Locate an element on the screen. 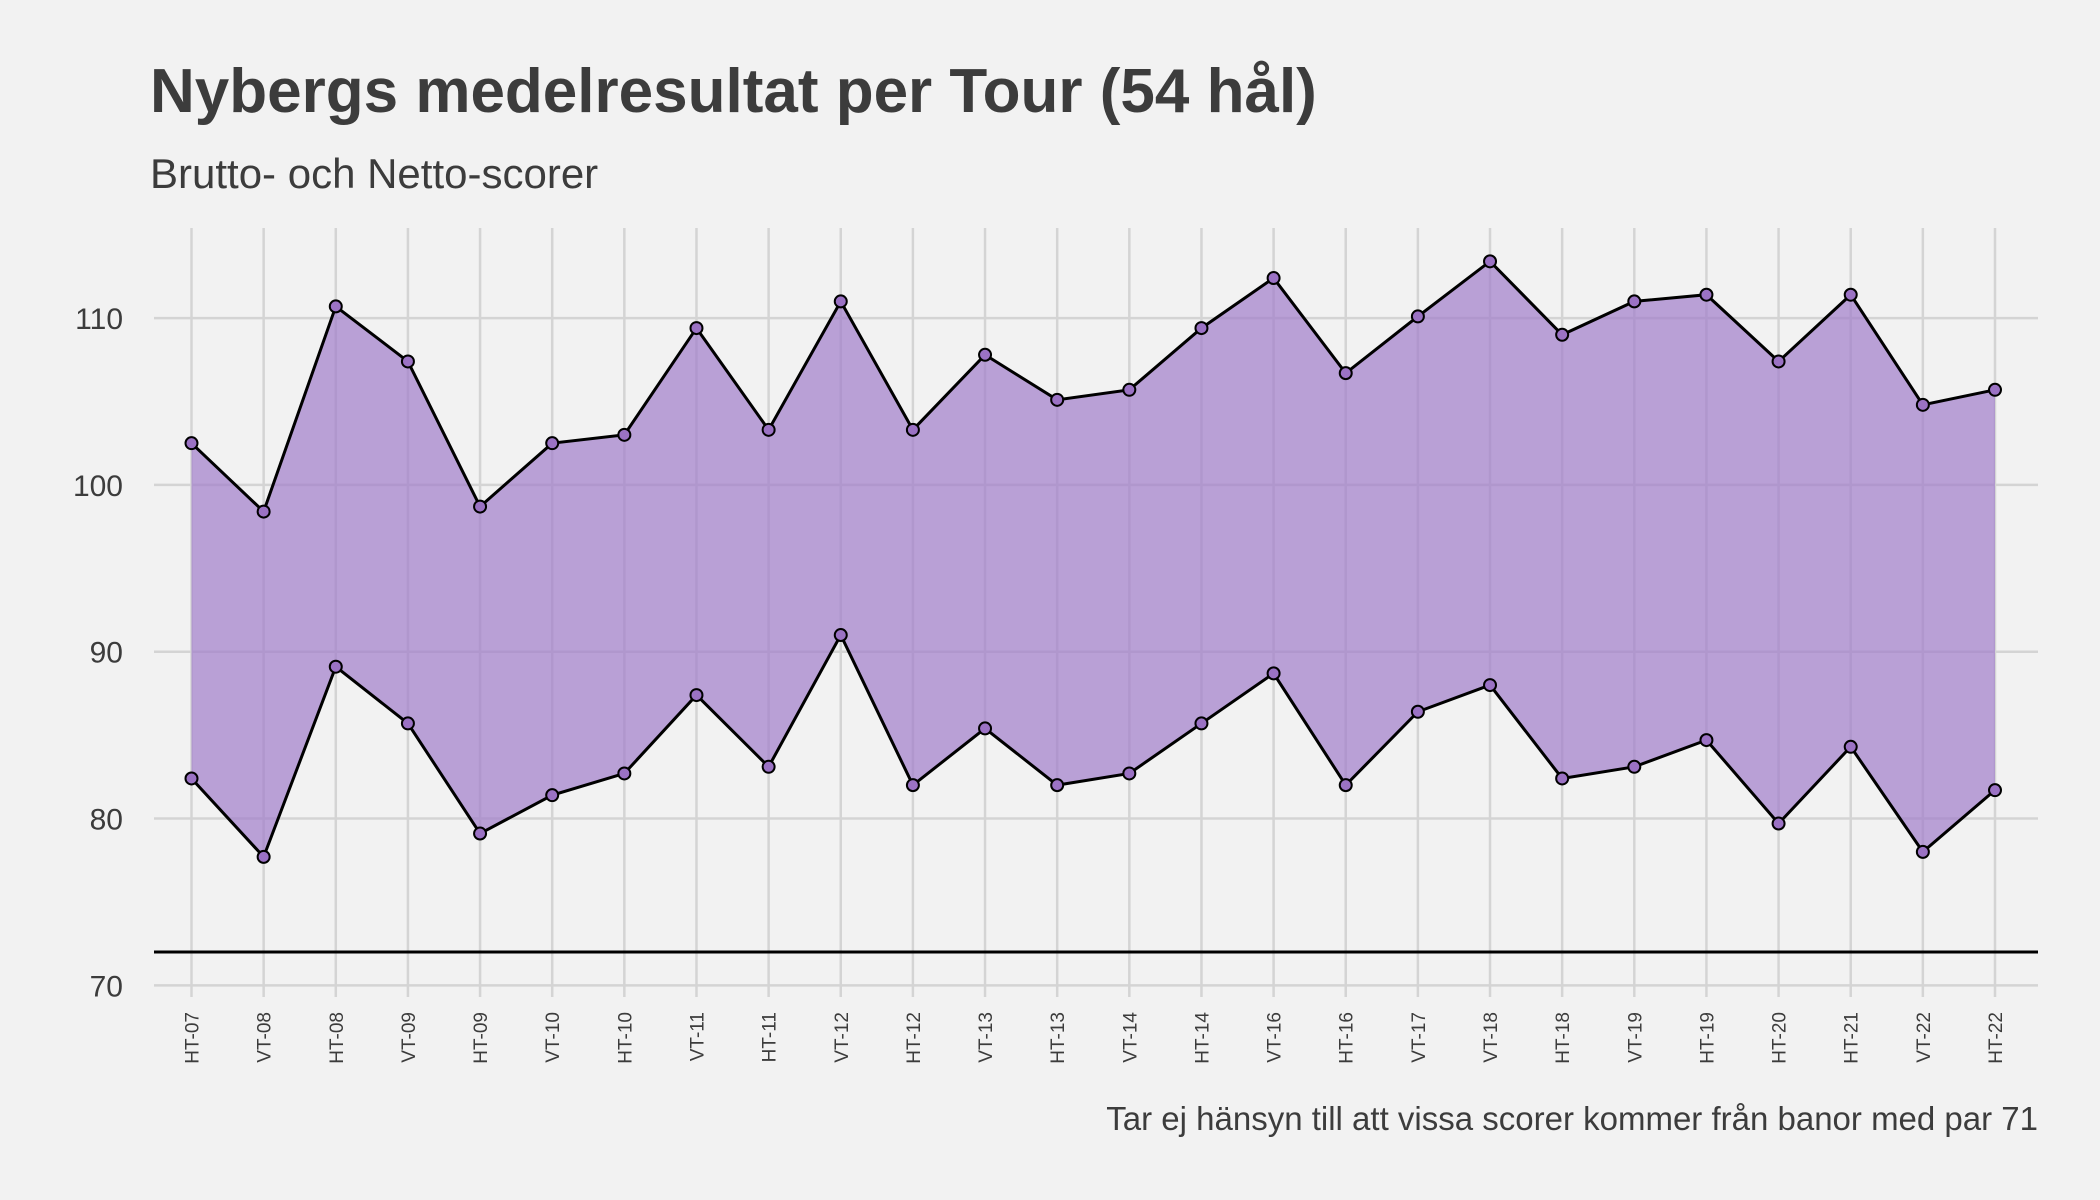 The image size is (2100, 1200). x-tick-label: VT-17 is located at coordinates (1419, 1037).